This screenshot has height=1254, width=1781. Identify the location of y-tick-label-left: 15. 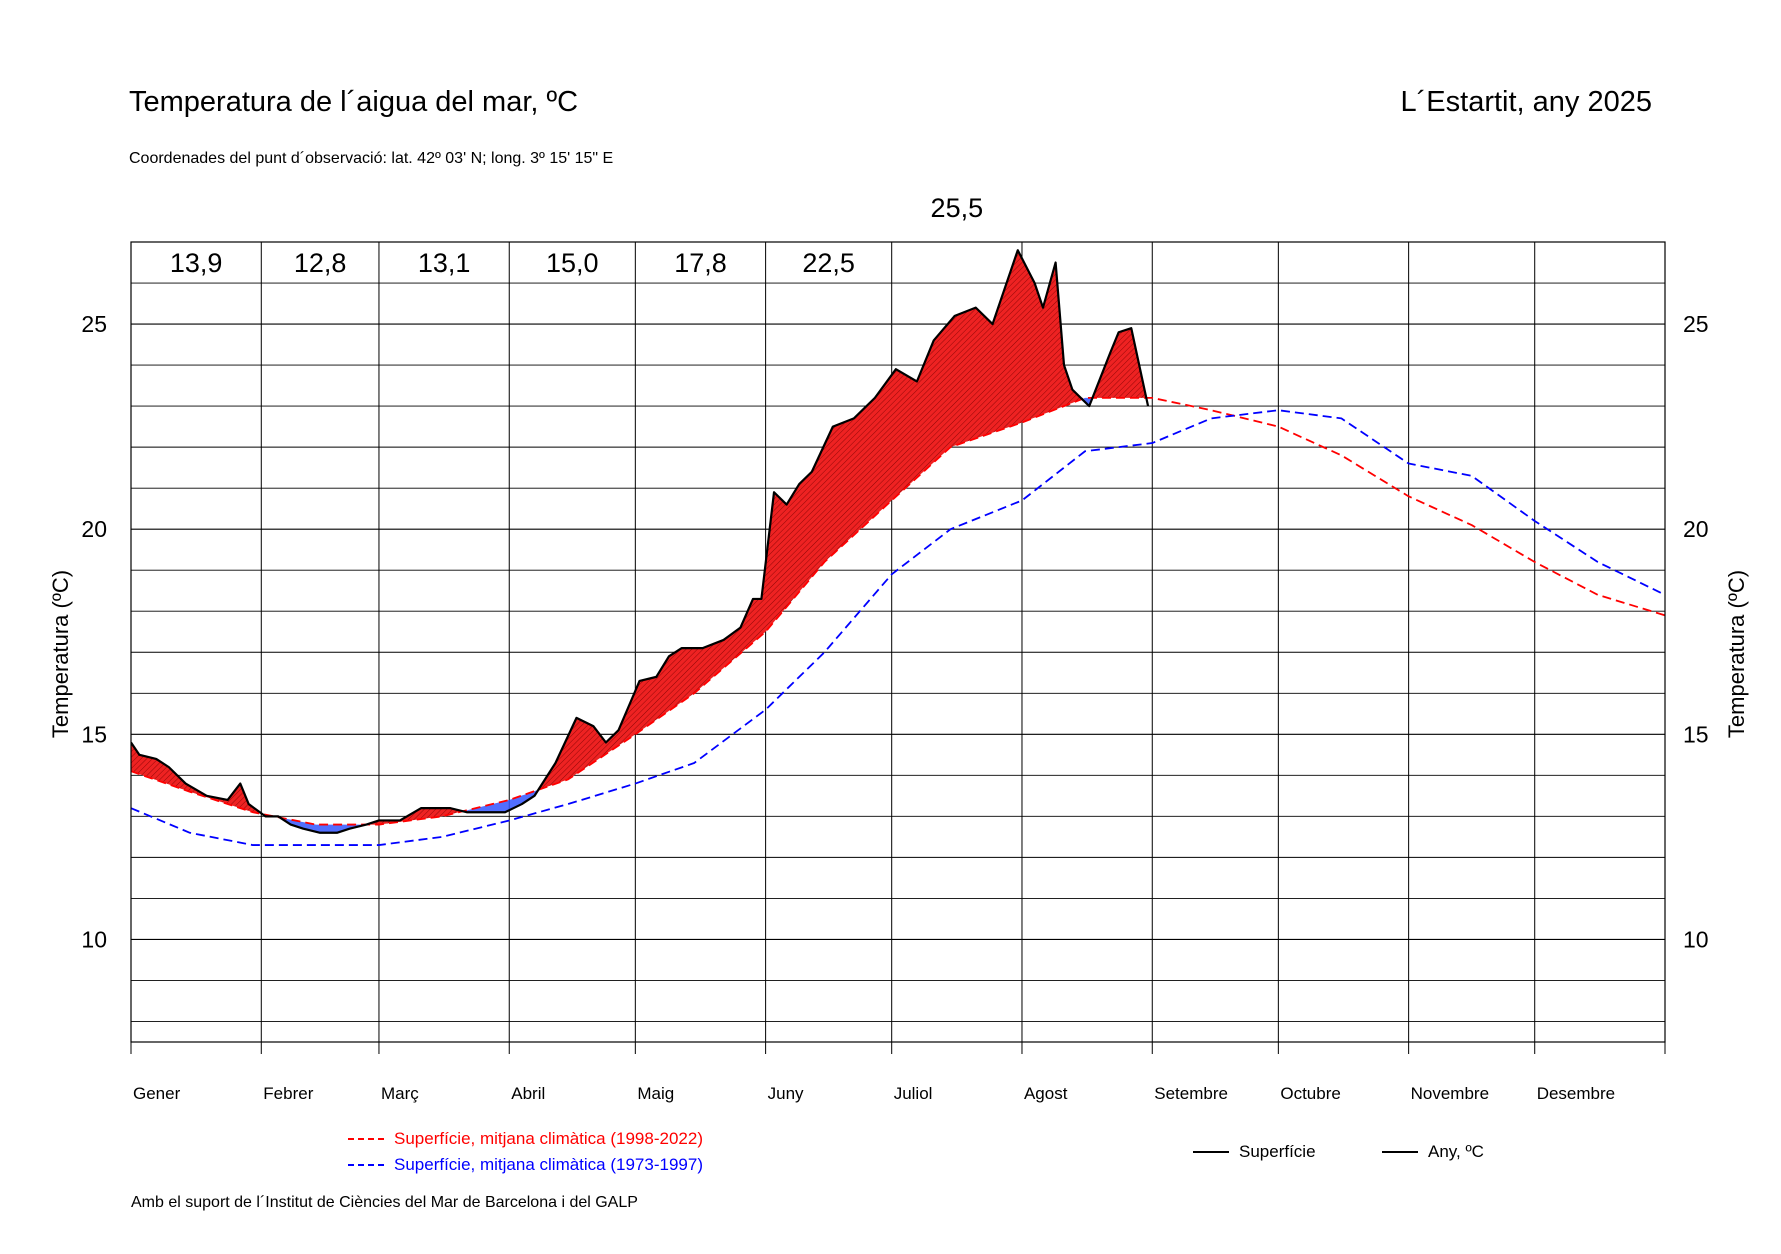
(94, 734).